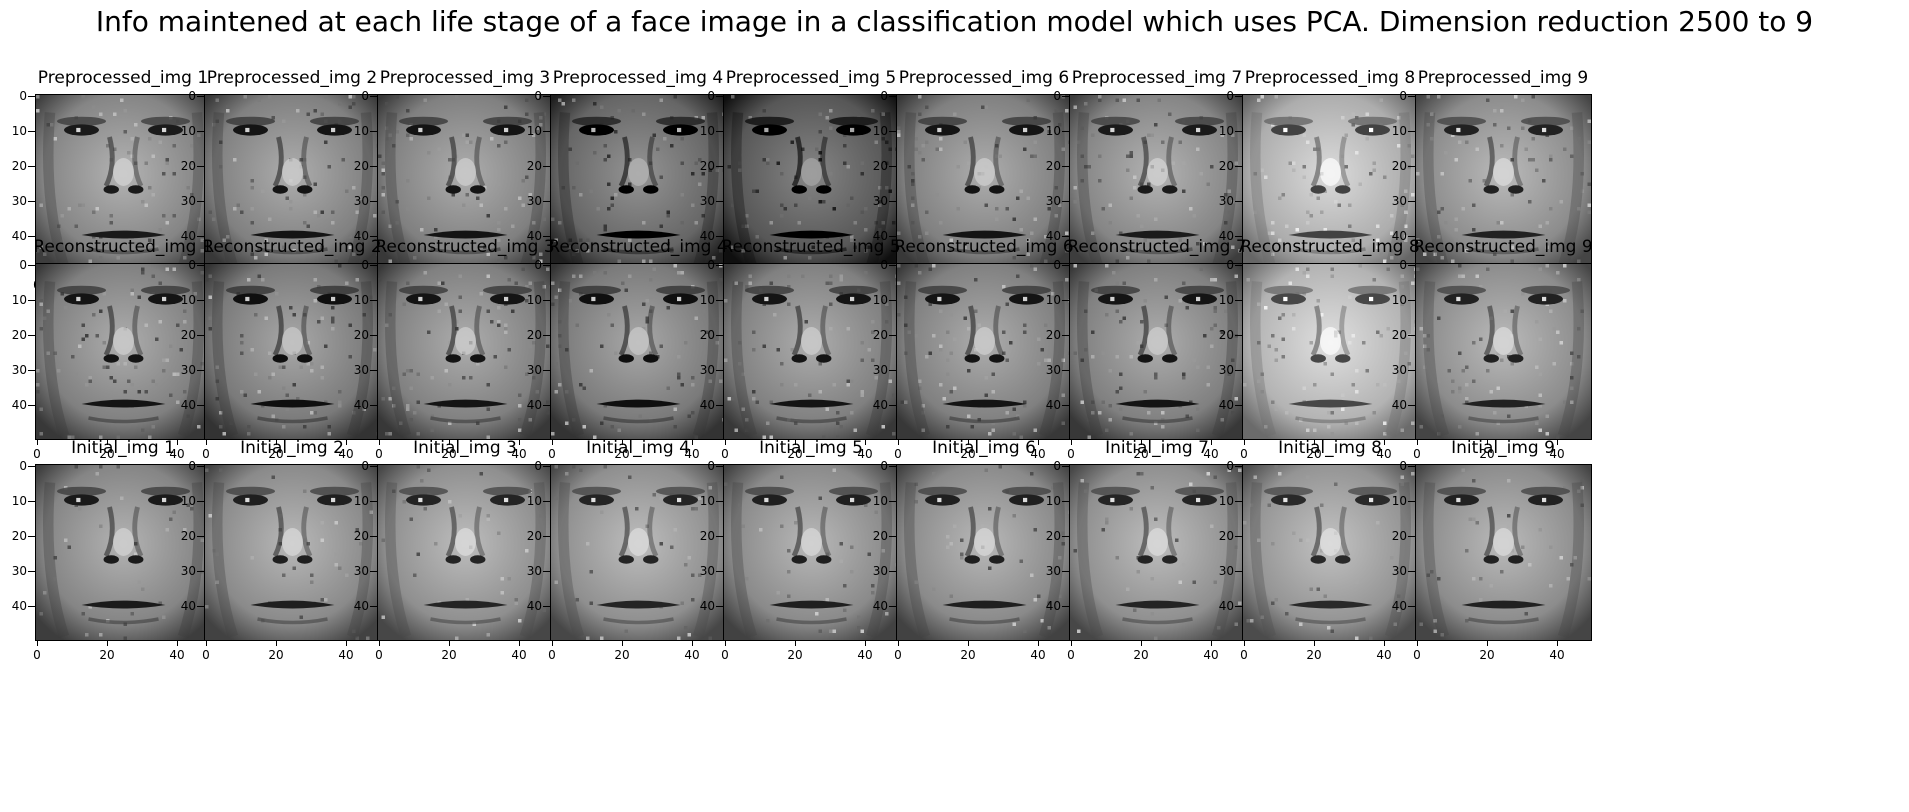 The width and height of the screenshot is (1909, 812). I want to click on panel-title: Reconstructed_img 5, so click(811, 247).